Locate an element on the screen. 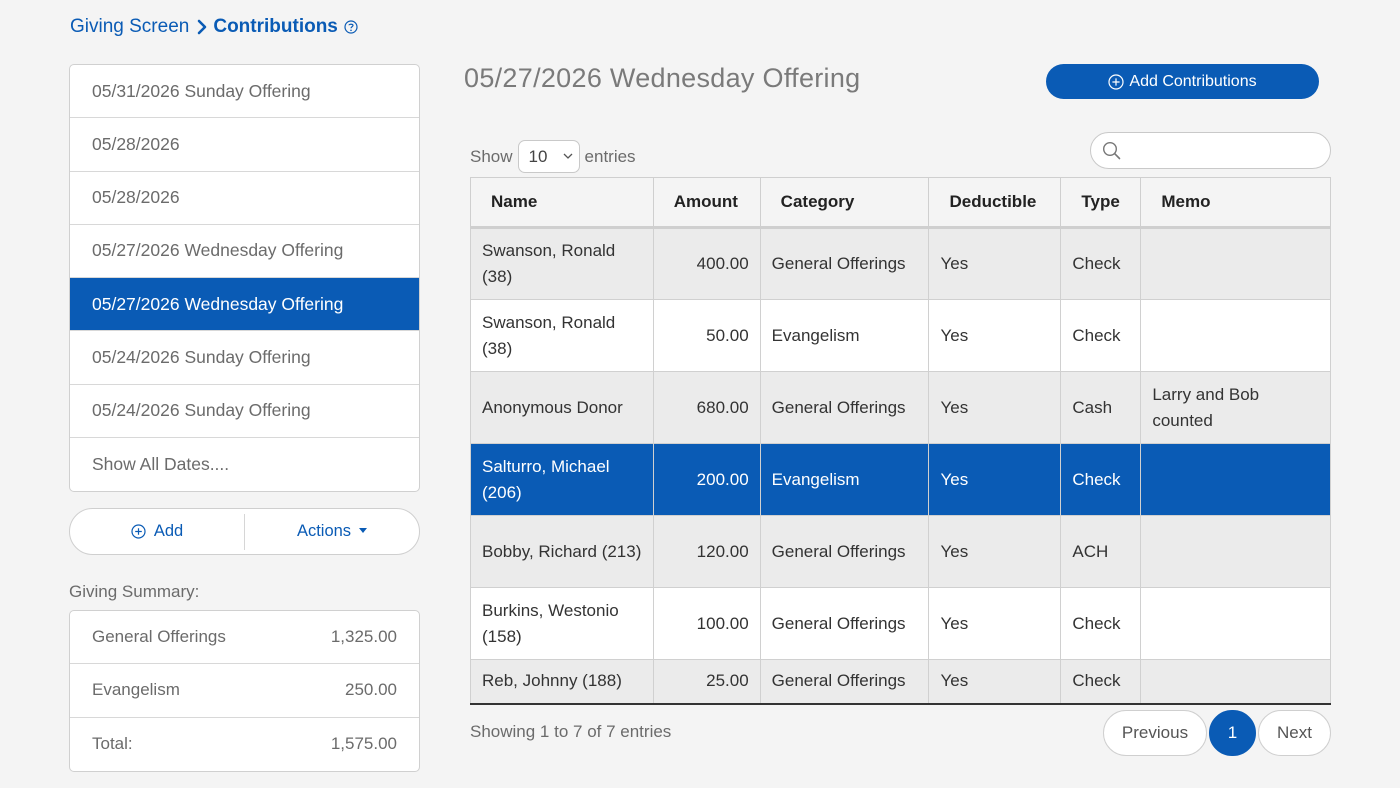  cell-name: Bobby, Richard (213) is located at coordinates (562, 551).